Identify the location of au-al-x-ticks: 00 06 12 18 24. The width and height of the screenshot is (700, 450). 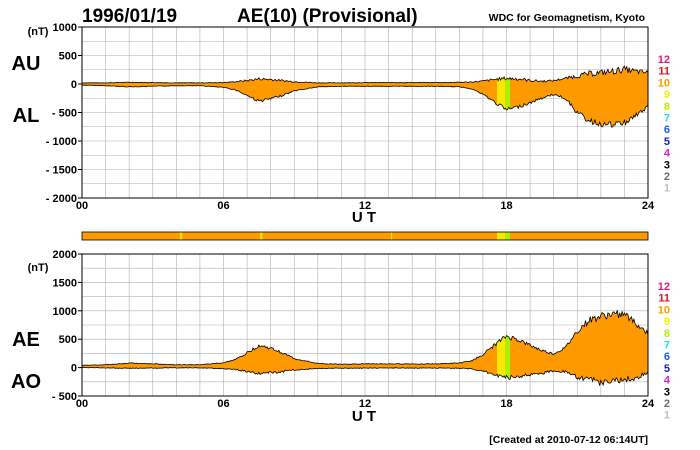
(365, 206).